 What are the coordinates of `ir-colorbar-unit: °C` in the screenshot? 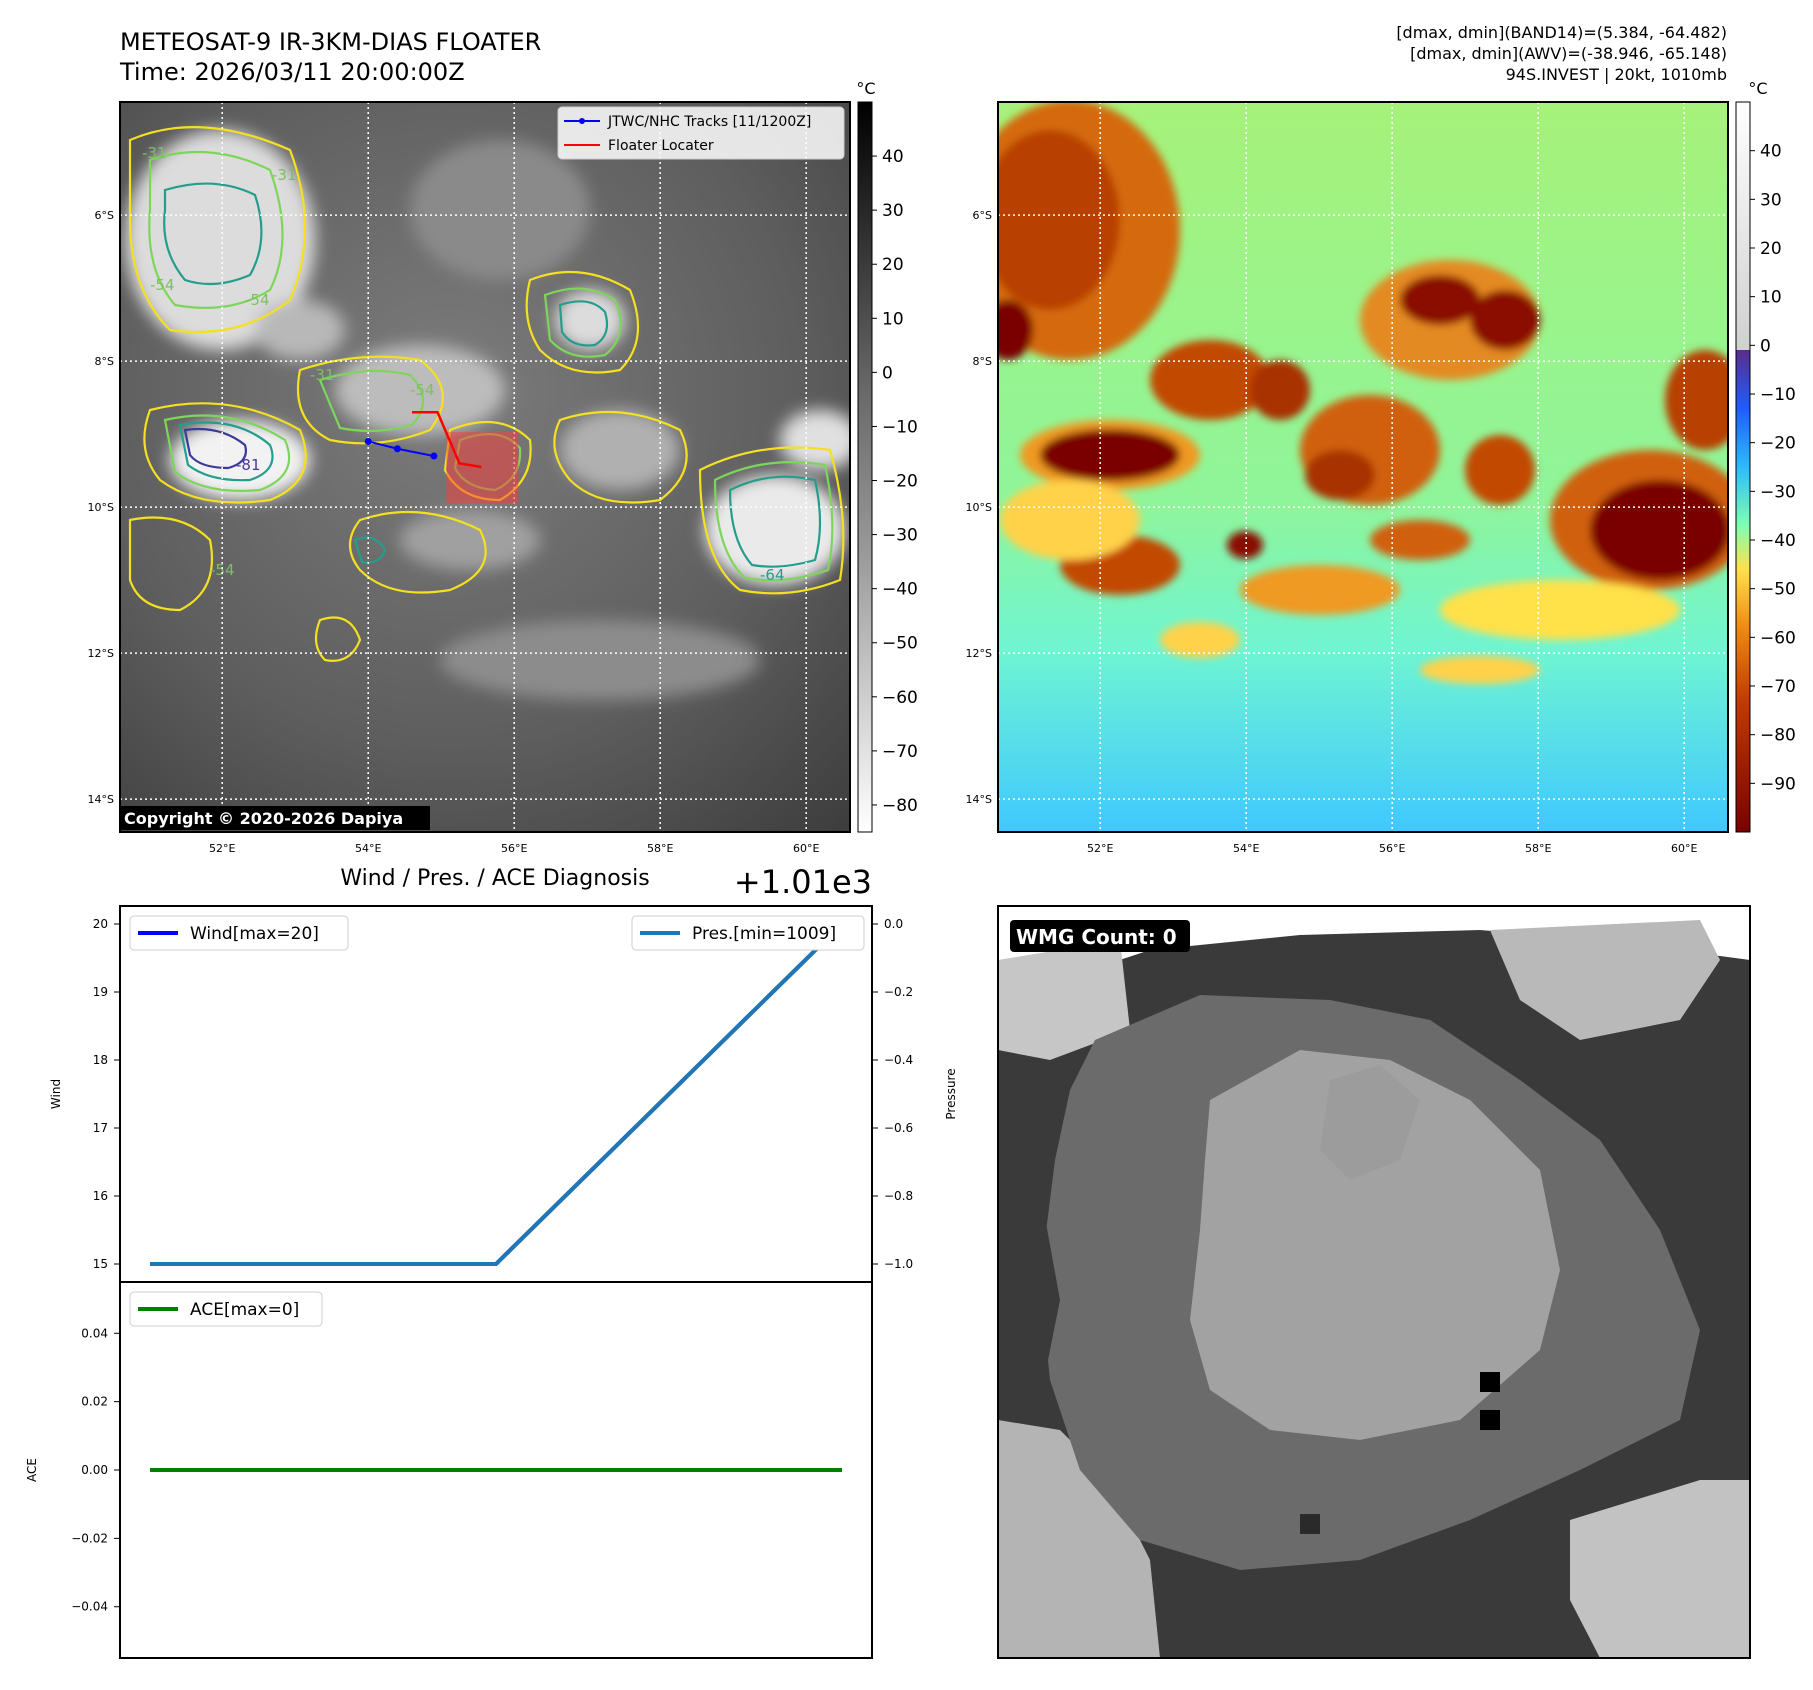 It's located at (865, 88).